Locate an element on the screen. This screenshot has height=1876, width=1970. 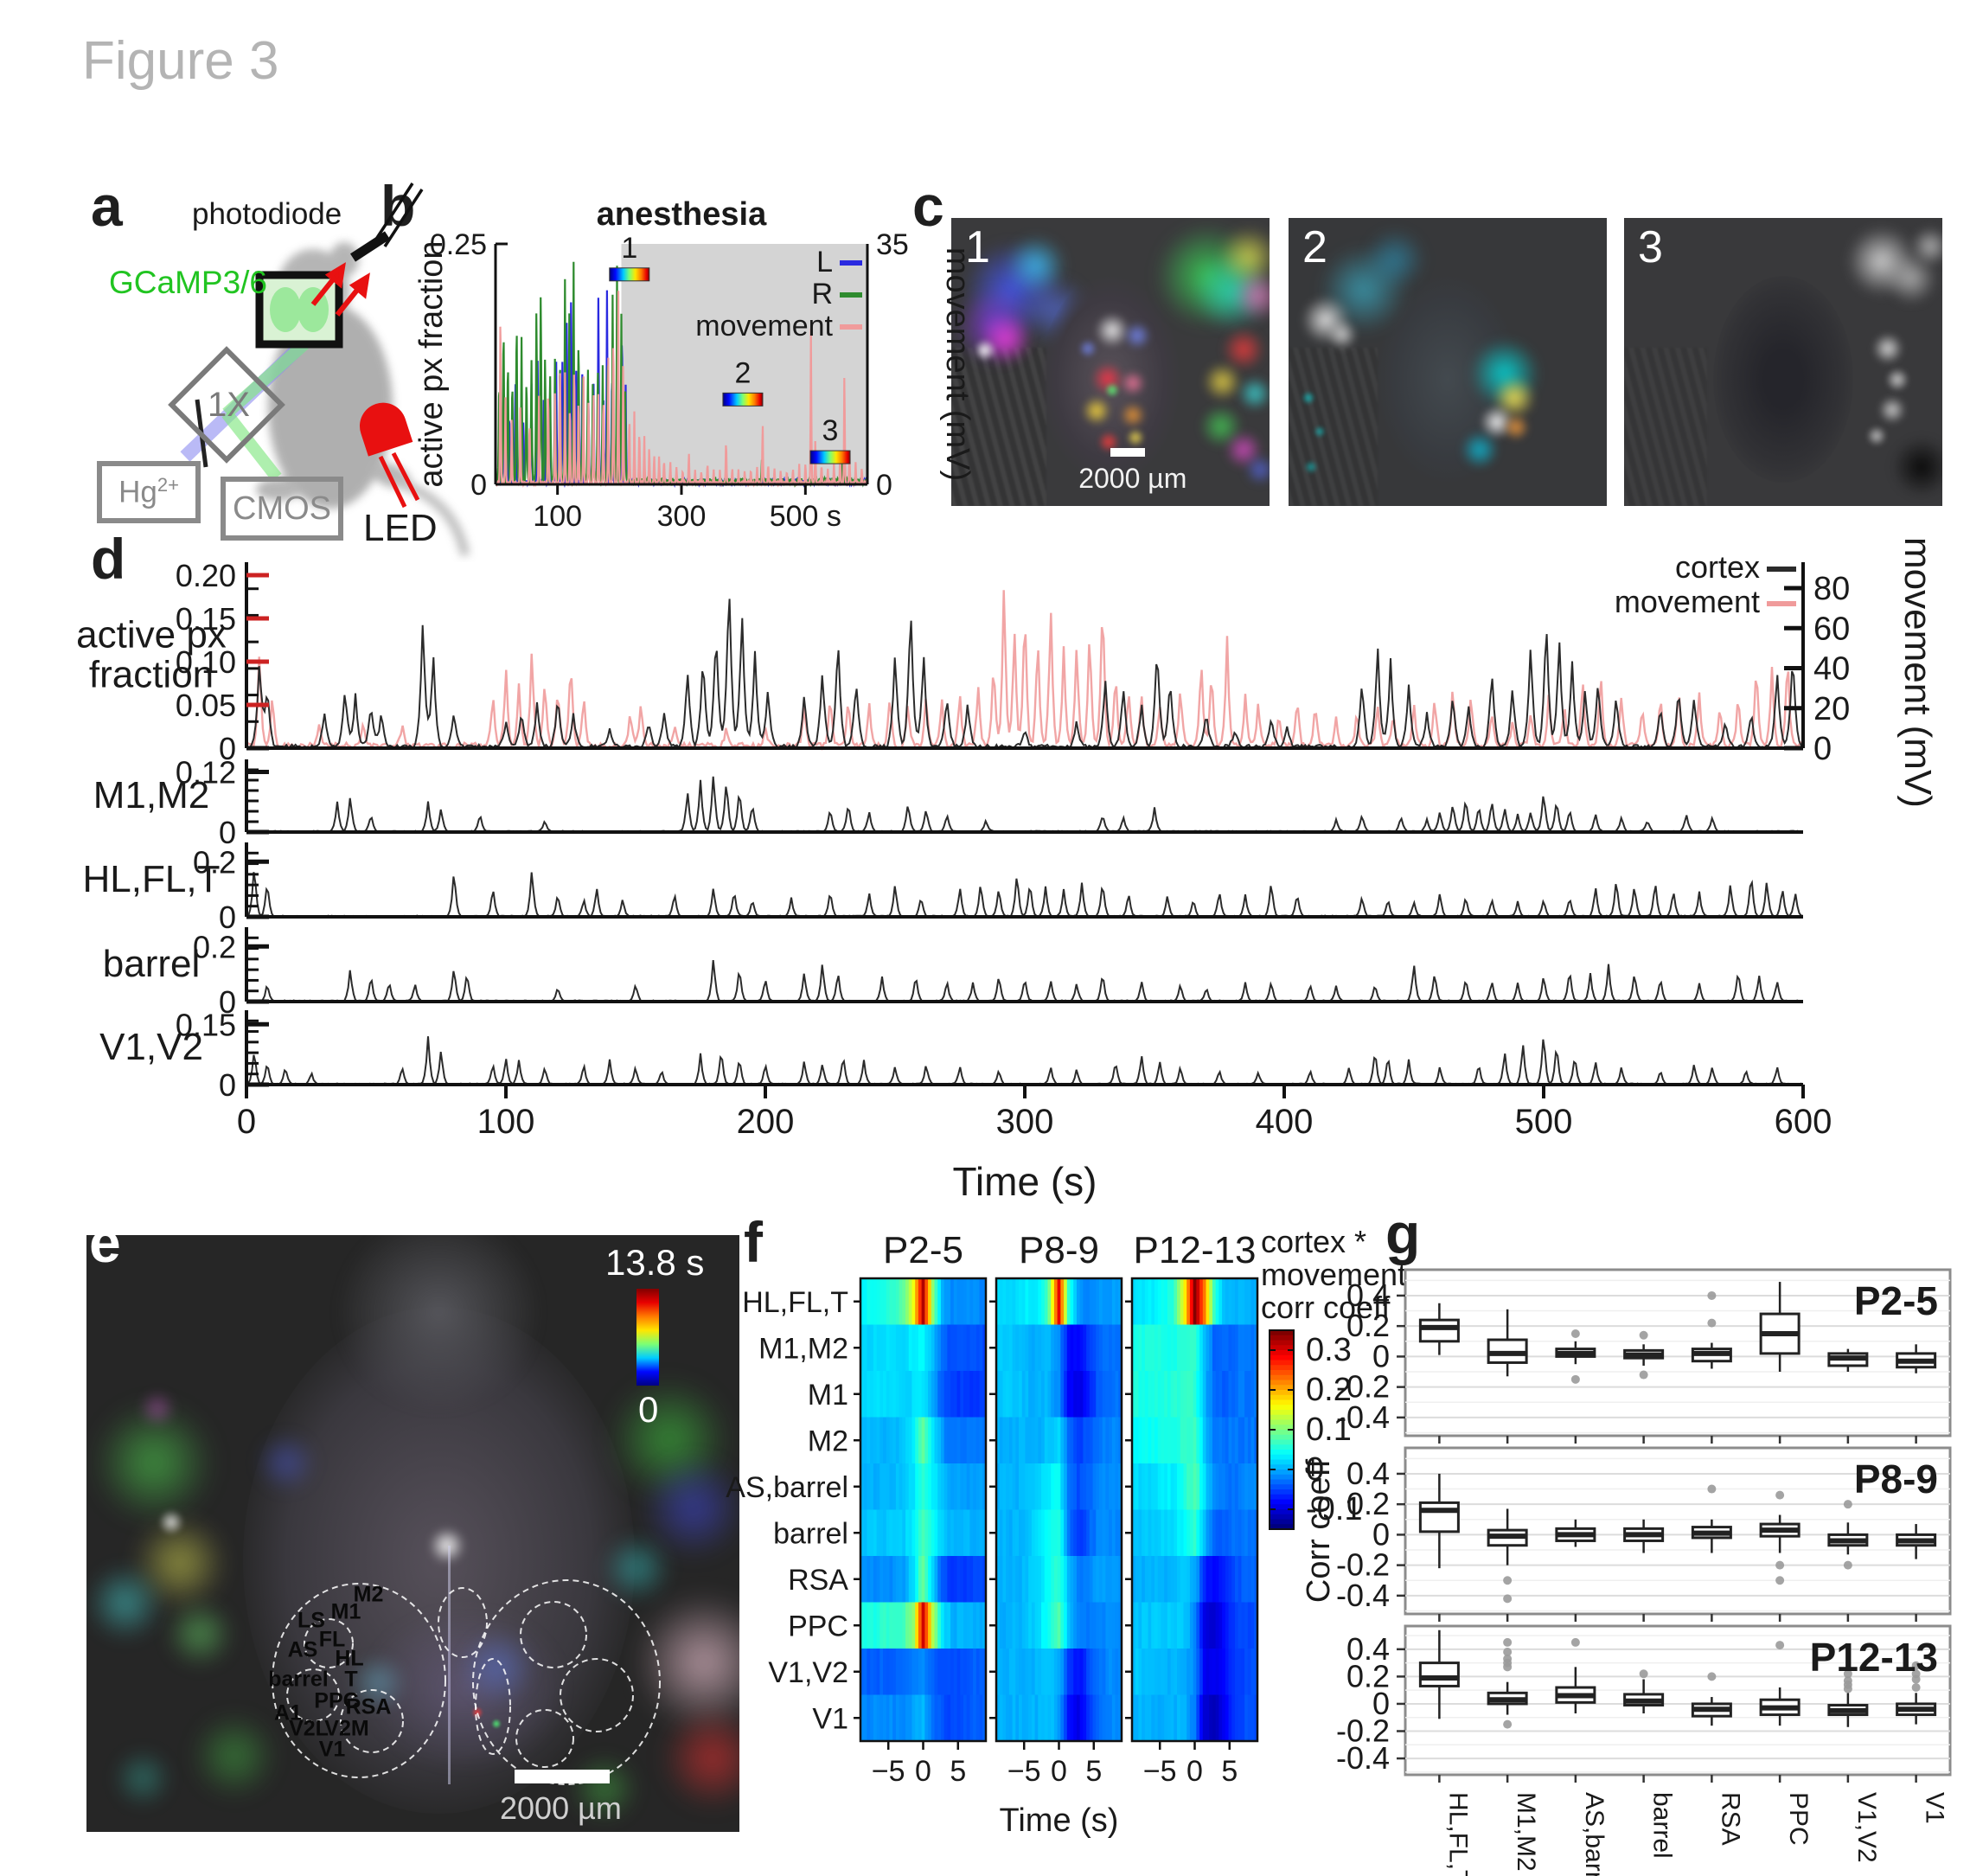
anesthesia-title: anesthesia is located at coordinates (682, 215).